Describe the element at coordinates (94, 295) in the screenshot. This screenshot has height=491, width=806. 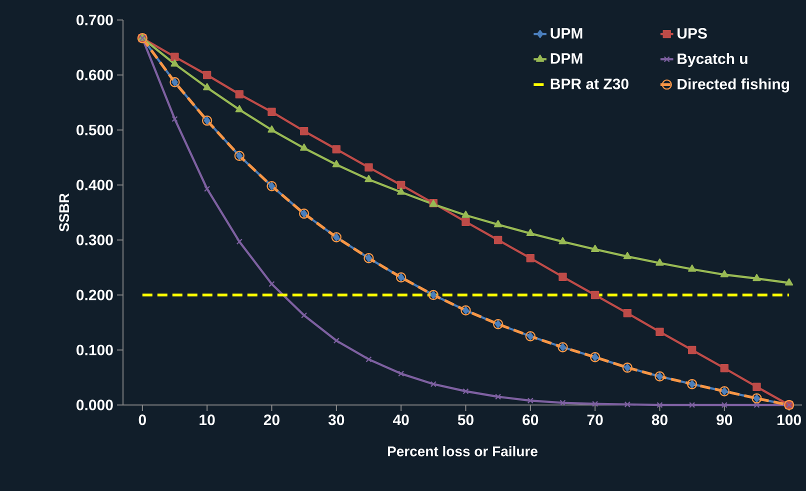
I see `y-tick-label: 0.200` at that location.